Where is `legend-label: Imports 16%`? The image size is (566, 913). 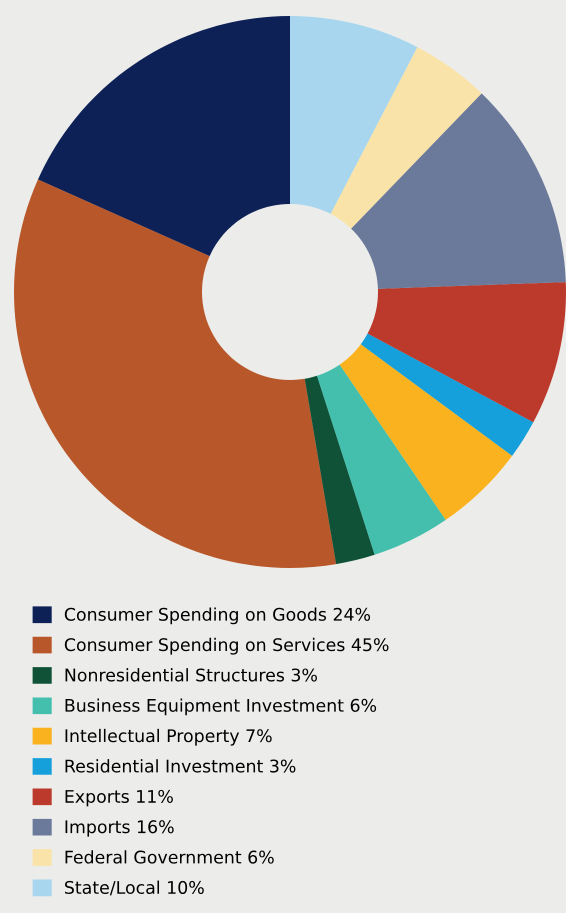
legend-label: Imports 16% is located at coordinates (120, 828).